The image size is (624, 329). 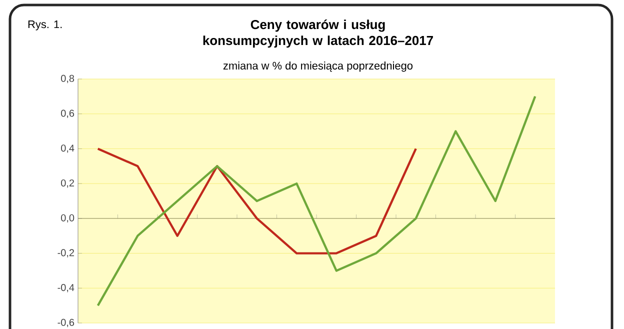 What do you see at coordinates (45, 25) in the screenshot?
I see `text: Rys. 1.` at bounding box center [45, 25].